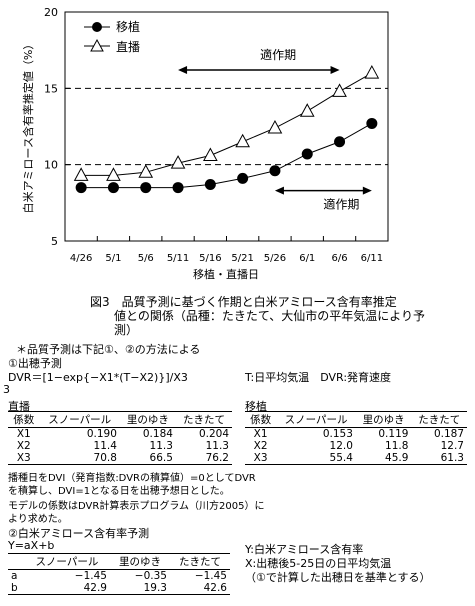 Image resolution: width=475 pixels, height=606 pixels. What do you see at coordinates (38, 519) in the screenshot?
I see `note-para-4: より求めた。` at bounding box center [38, 519].